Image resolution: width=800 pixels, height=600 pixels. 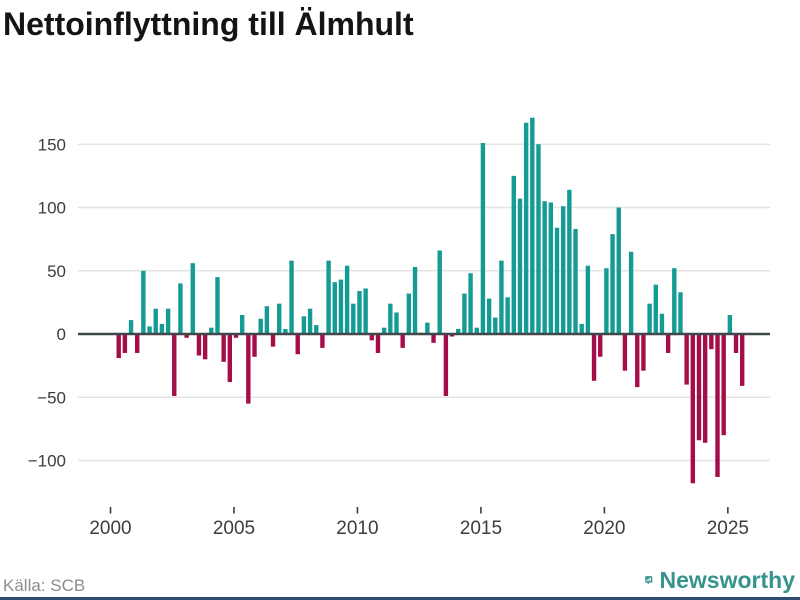 I want to click on chart-title: Nettoinflyttning till Älmhult, so click(x=208, y=24).